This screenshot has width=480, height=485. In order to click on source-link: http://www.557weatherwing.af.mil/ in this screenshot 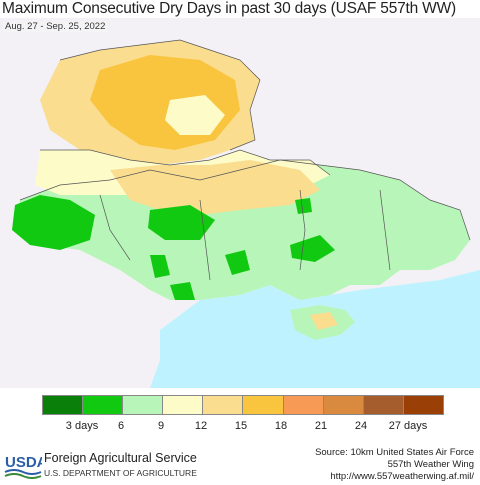, I will do `click(402, 476)`.